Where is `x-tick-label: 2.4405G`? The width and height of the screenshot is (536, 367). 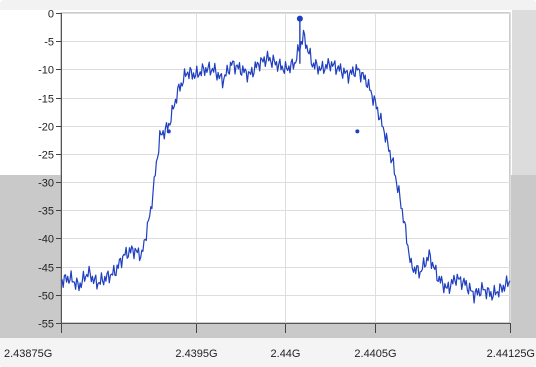
x-tick-label: 2.4405G is located at coordinates (375, 354).